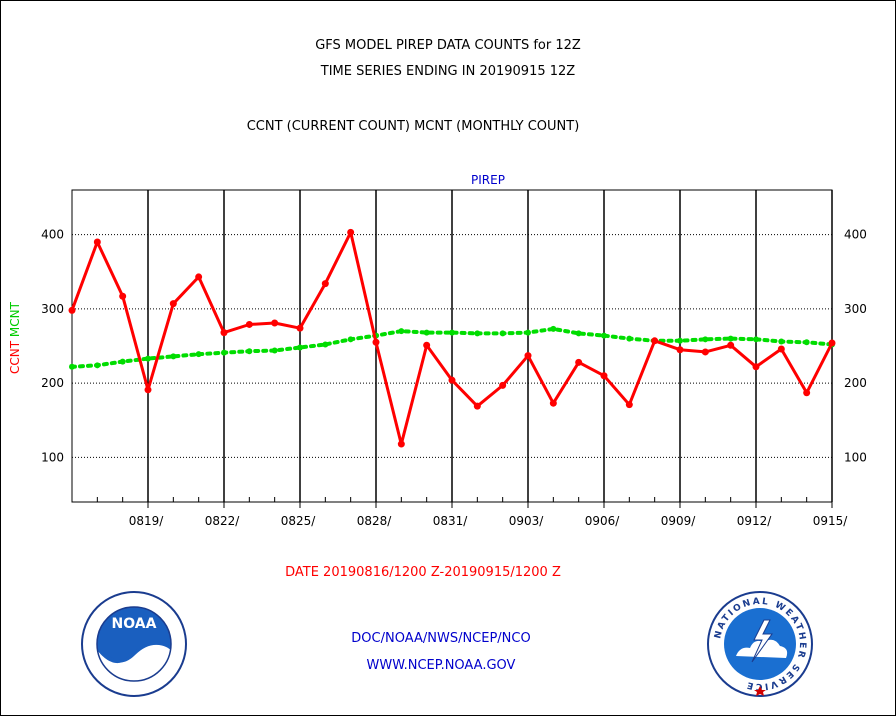 Image resolution: width=896 pixels, height=716 pixels. Describe the element at coordinates (423, 572) in the screenshot. I see `date-range-label: DATE 20190816/1200 Z-20190915/1200 Z` at that location.